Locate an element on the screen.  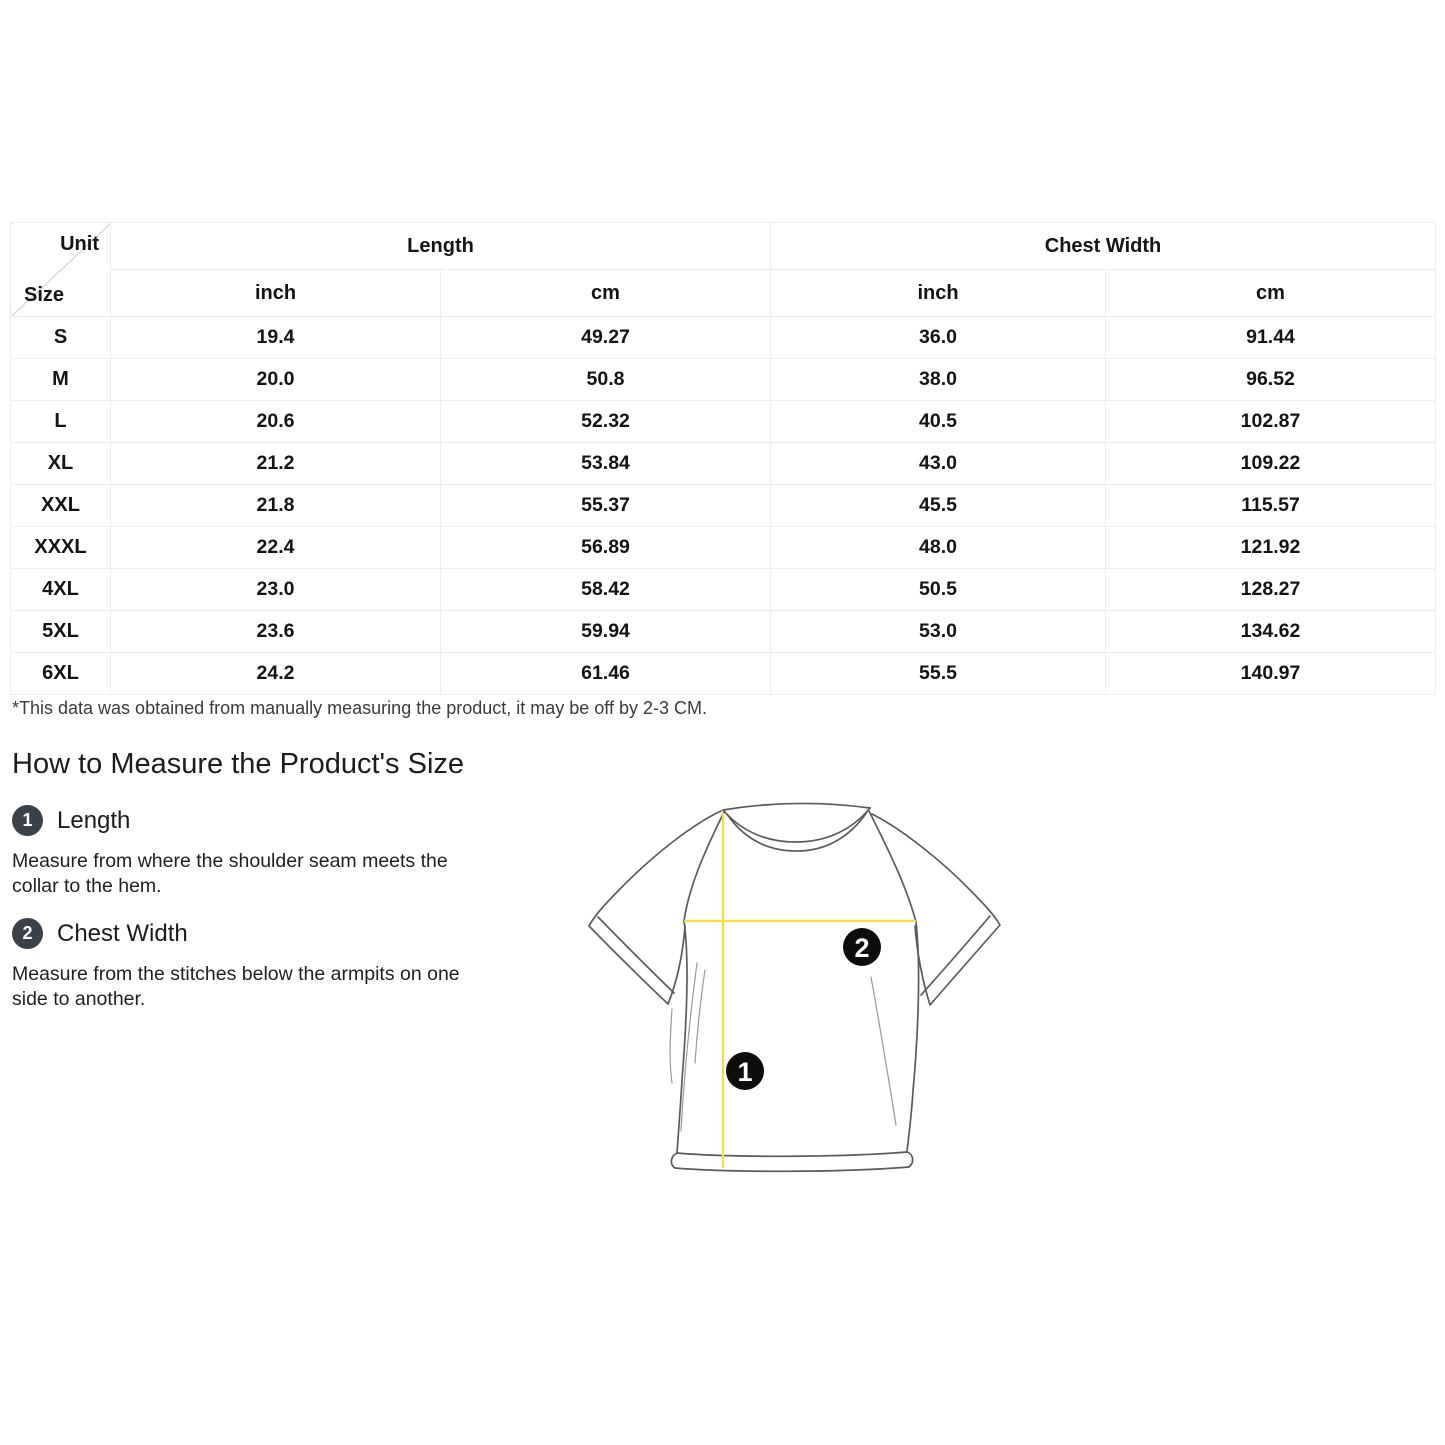
diagram-markers: 1 2 is located at coordinates (803, 1009).